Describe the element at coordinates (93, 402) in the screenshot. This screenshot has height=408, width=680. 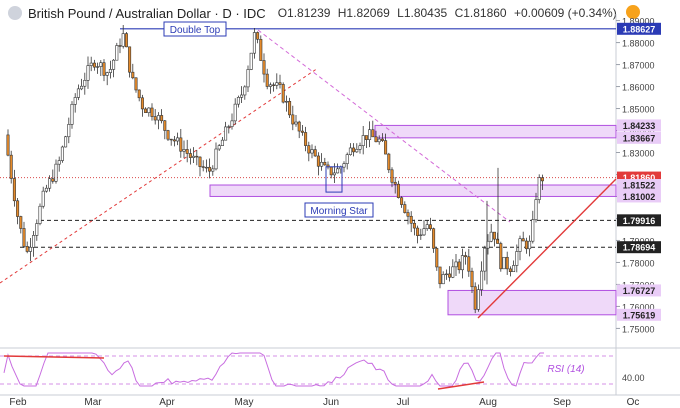
I see `x-tick-label: Mar` at that location.